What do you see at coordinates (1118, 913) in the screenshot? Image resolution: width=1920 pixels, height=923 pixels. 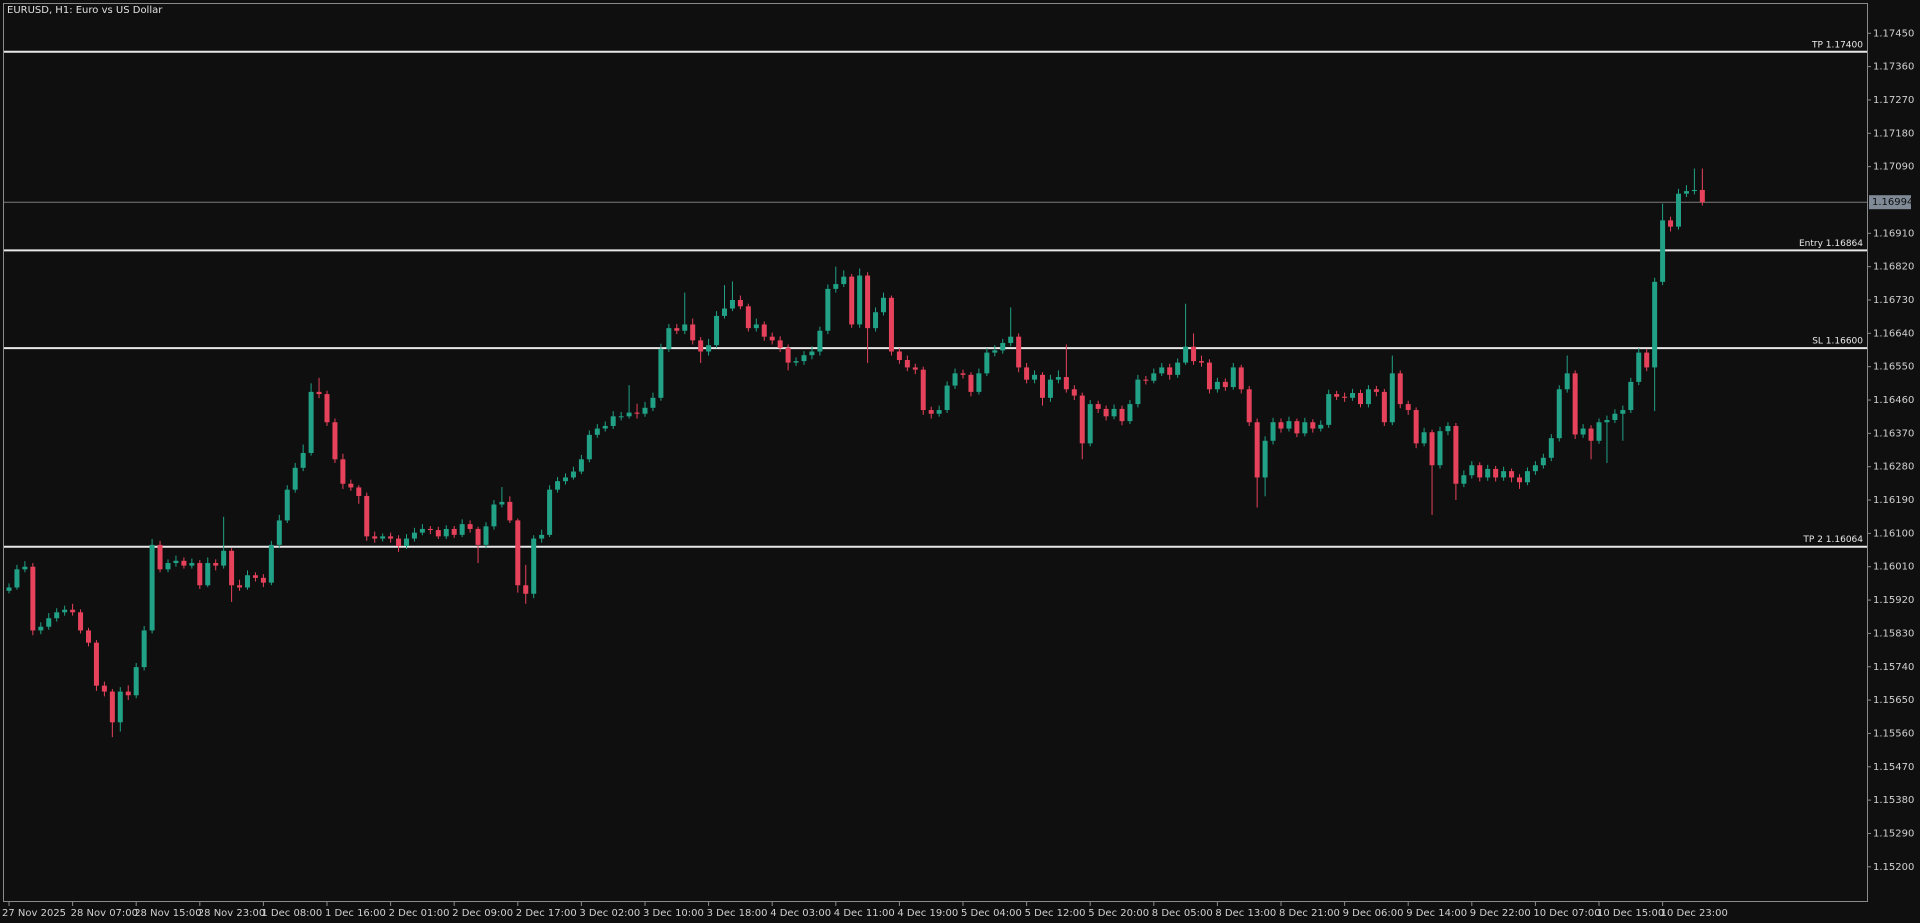 I see `x-tick-label: 5 Dec 20:00` at bounding box center [1118, 913].